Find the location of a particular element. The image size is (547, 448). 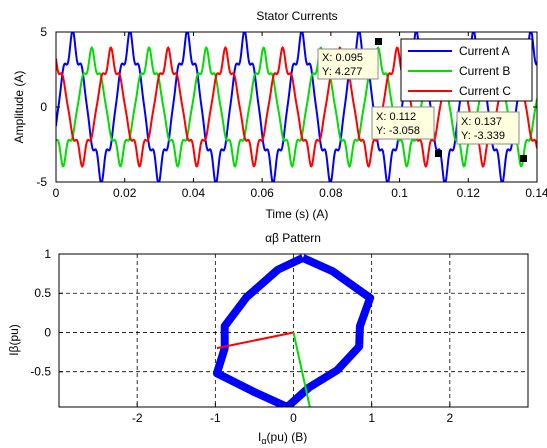

x-tick-label: 0.14 is located at coordinates (536, 193).